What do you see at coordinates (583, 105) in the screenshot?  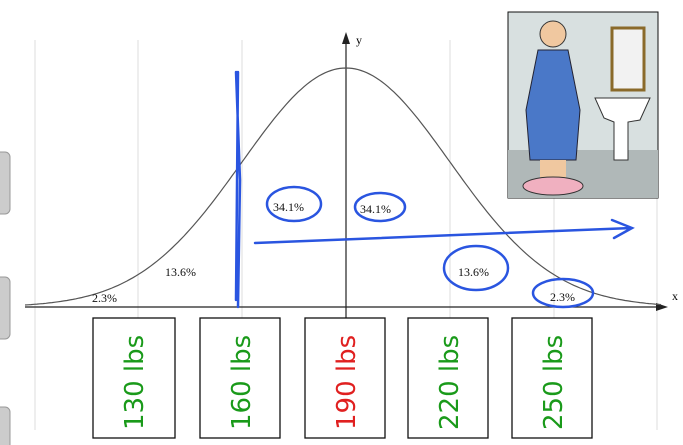 I see `bathroom-picture` at bounding box center [583, 105].